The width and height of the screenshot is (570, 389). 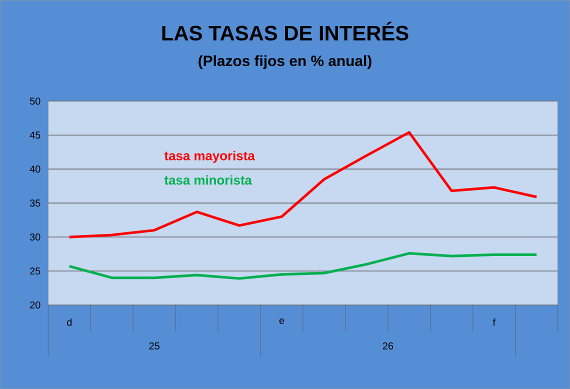 What do you see at coordinates (35, 203) in the screenshot?
I see `y-tick-label: 35` at bounding box center [35, 203].